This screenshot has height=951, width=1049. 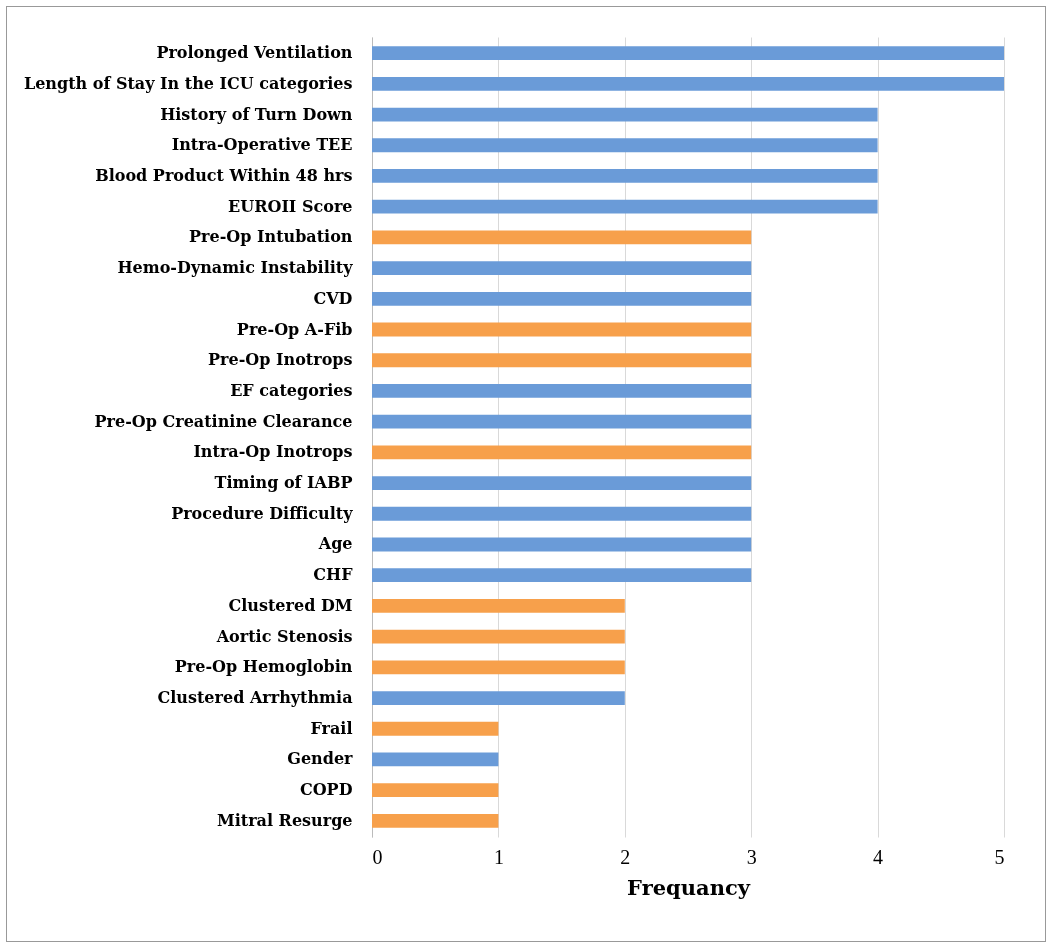 I want to click on y-tick-label: EF categories, so click(x=291, y=390).